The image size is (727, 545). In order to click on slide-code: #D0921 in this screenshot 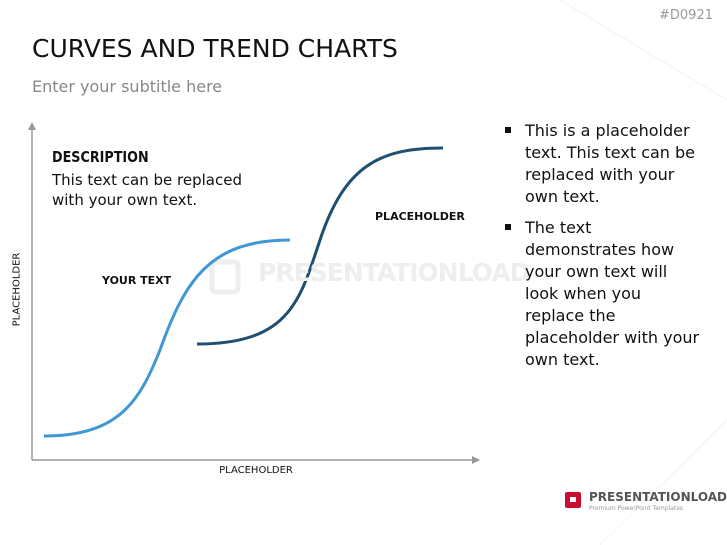, I will do `click(686, 15)`.